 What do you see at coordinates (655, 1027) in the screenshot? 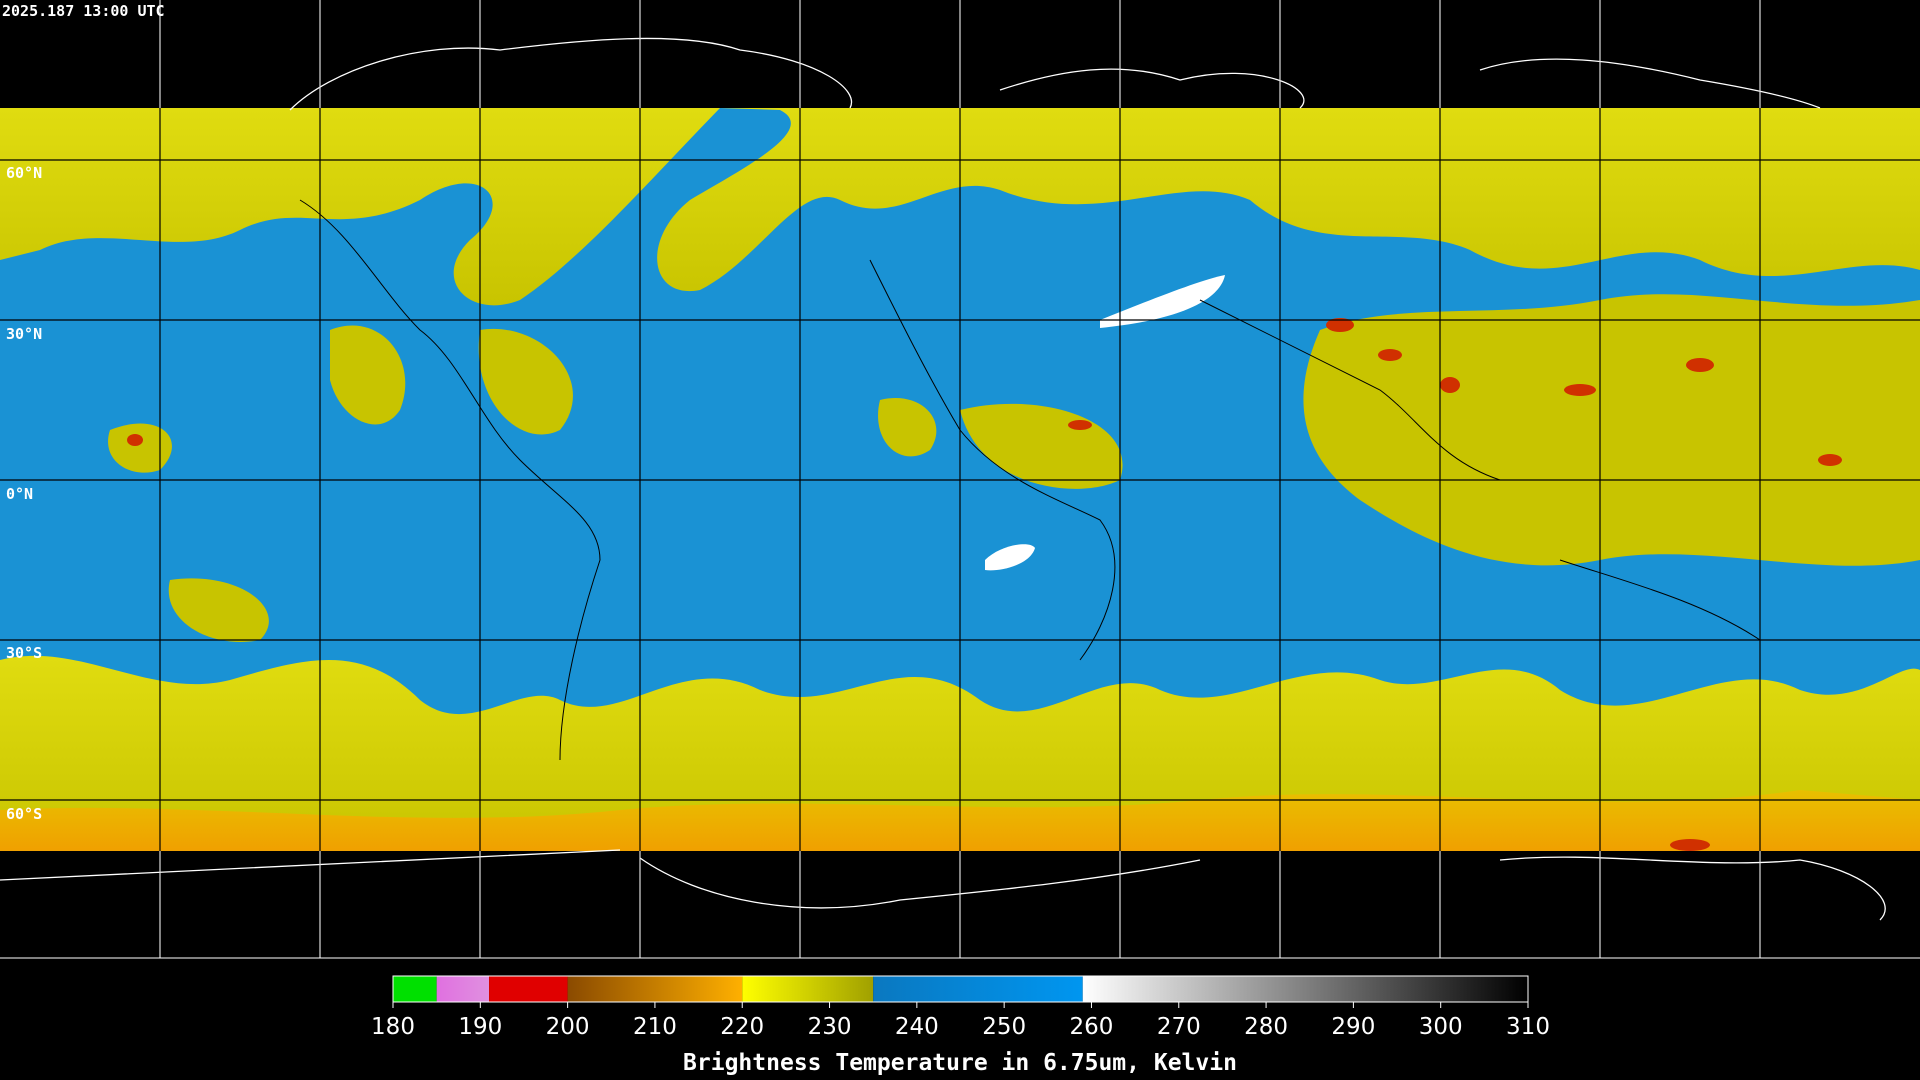
I see `colorbar-tick-label: 210` at bounding box center [655, 1027].